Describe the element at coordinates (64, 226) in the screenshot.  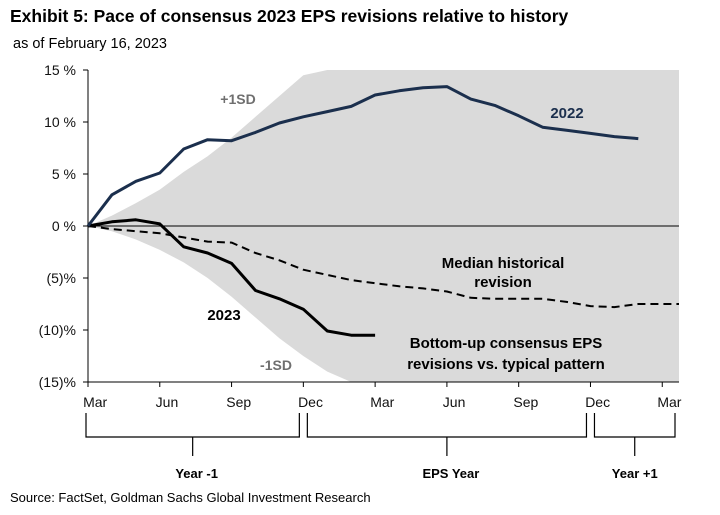
I see `y-tick-label: 0 %` at that location.